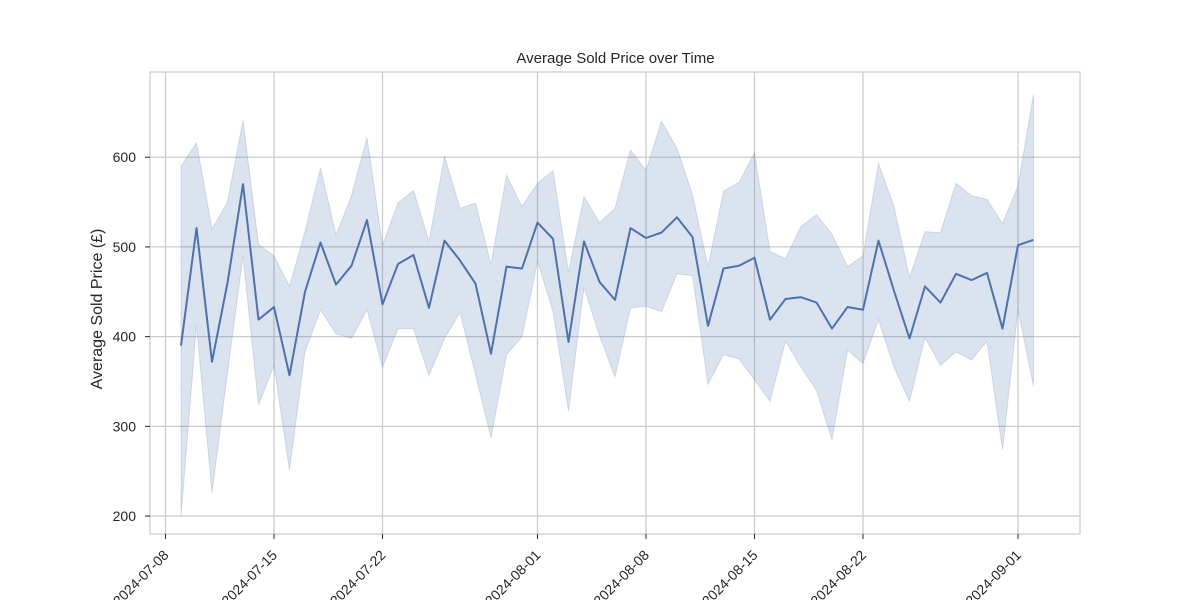 This screenshot has height=600, width=1200. Describe the element at coordinates (249, 573) in the screenshot. I see `x-tick-label: 2024-07-15` at that location.